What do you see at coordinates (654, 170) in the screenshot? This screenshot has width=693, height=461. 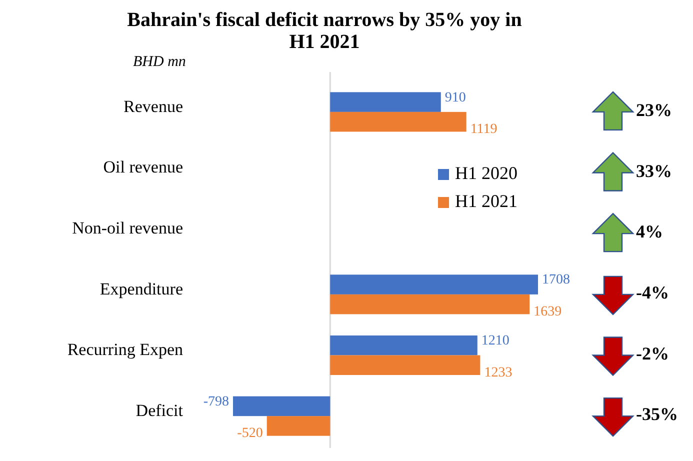 I see `text: 33%` at bounding box center [654, 170].